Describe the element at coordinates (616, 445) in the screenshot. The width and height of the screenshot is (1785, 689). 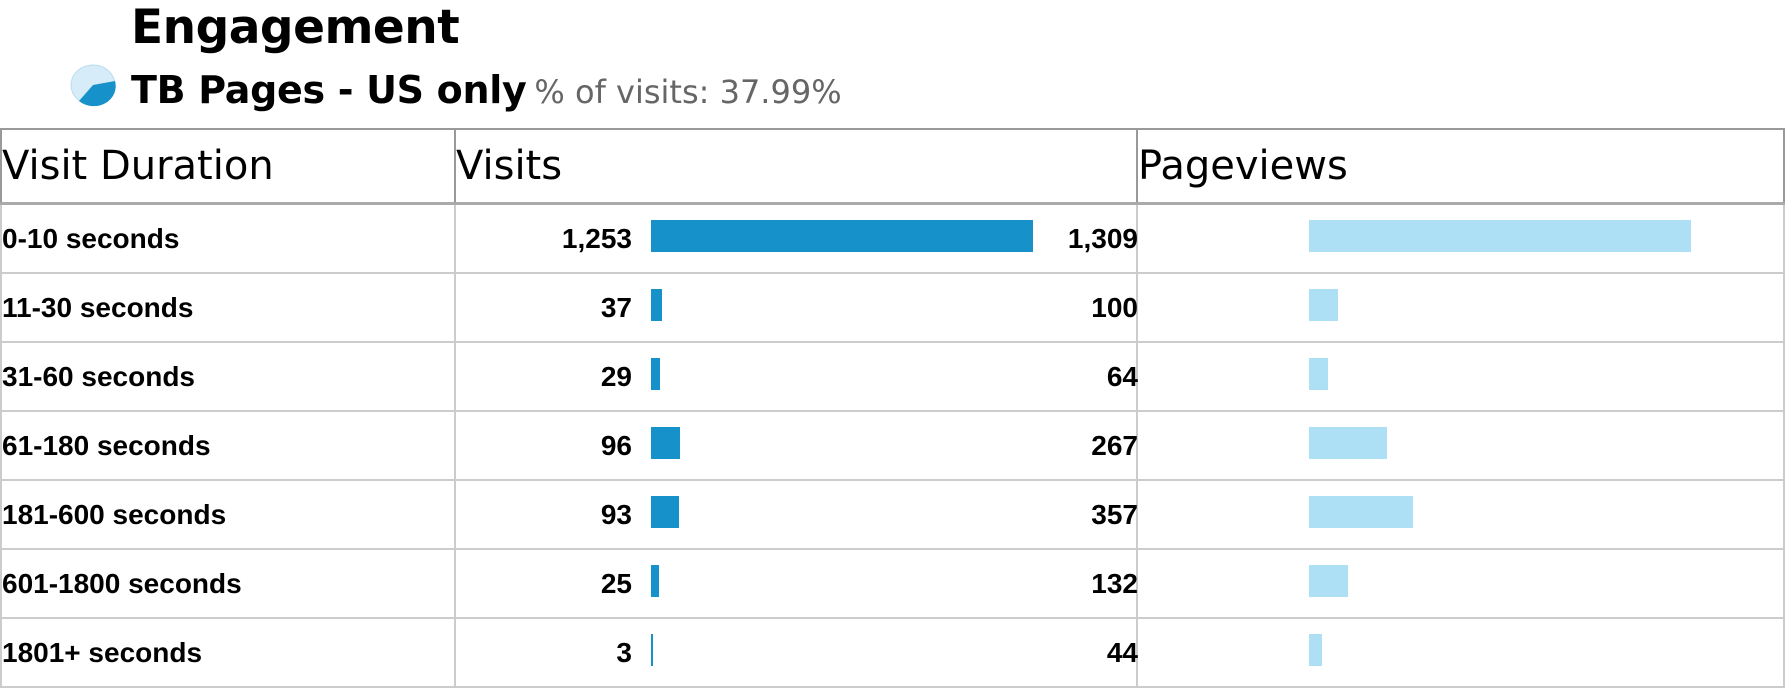
I see `visits-value: 96` at that location.